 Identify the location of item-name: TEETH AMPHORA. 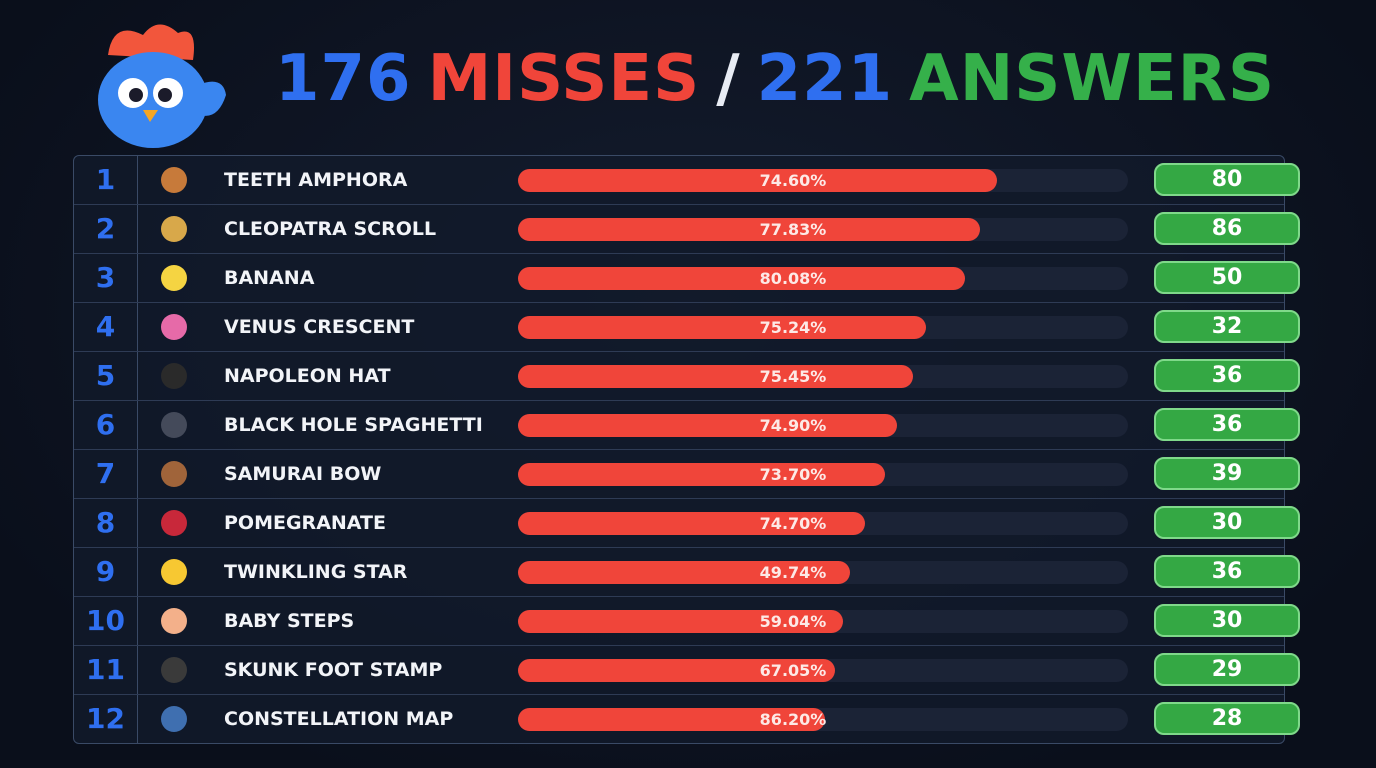
(316, 180).